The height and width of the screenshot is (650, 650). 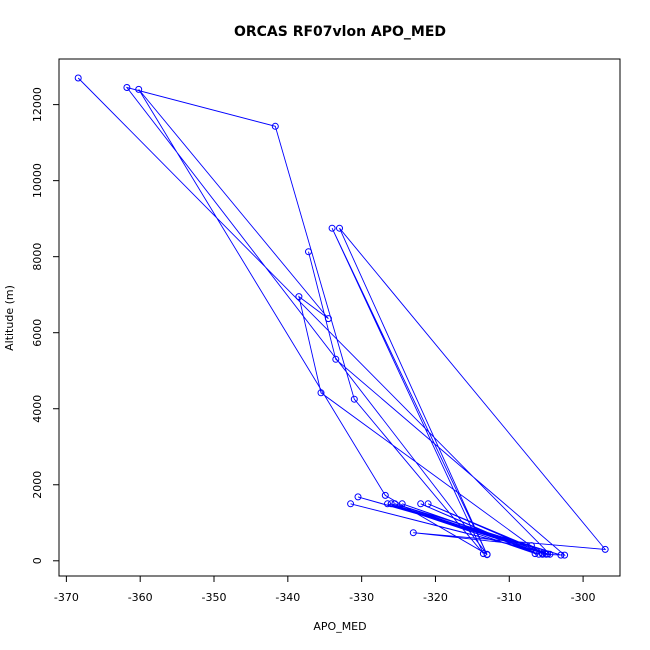 I want to click on x-axis: -370 -360 -350 -340 -330 -320 -310 -300, so click(x=325, y=589).